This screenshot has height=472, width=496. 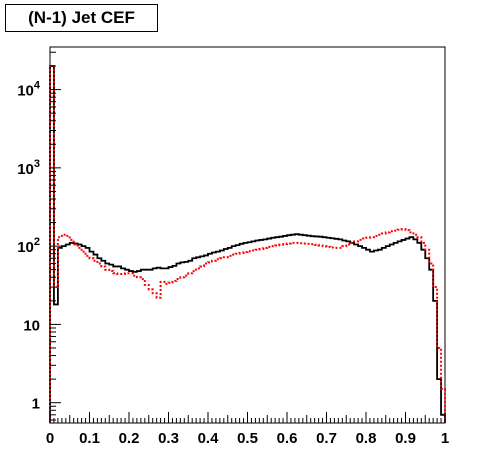 I want to click on x-tick-label: 0.7, so click(x=326, y=438).